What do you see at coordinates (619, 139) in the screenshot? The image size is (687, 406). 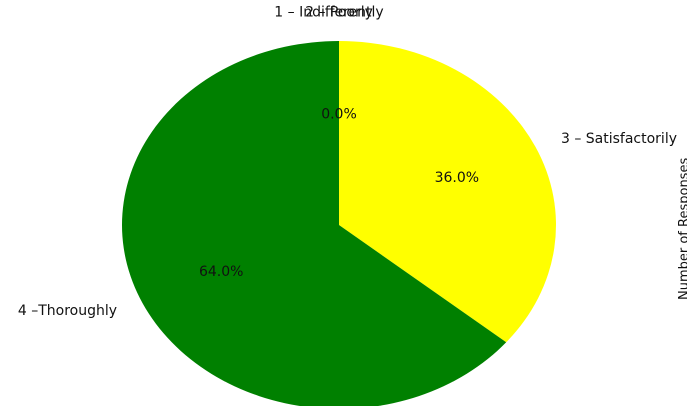 I see `slice-label: 3 – Satisfactorily` at bounding box center [619, 139].